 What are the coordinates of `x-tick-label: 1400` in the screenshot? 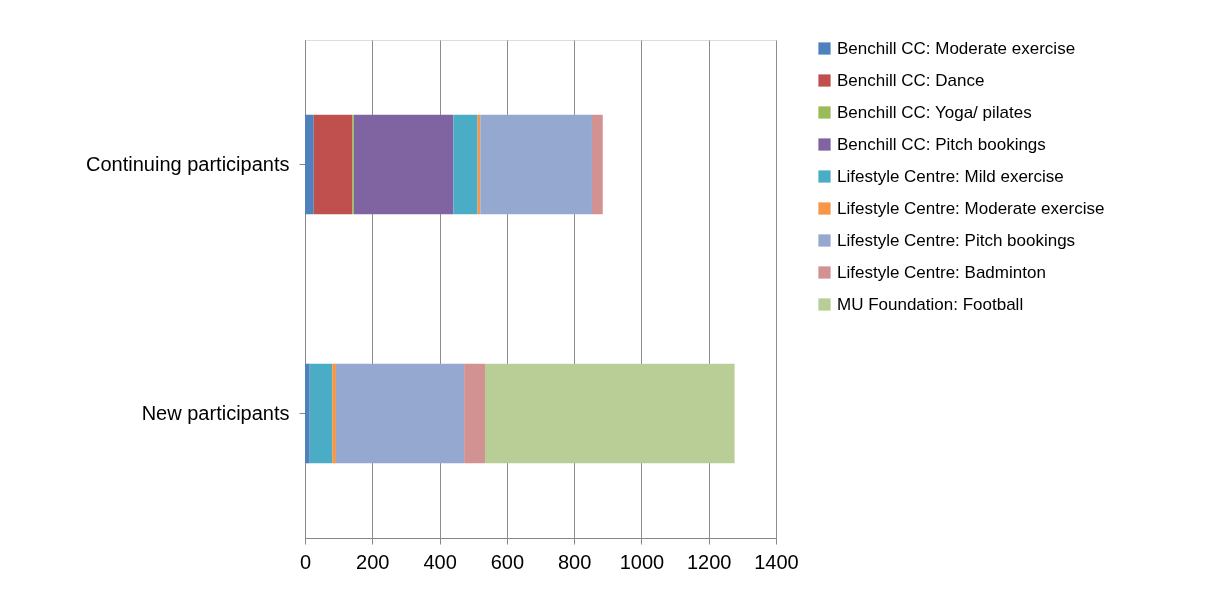 It's located at (776, 561).